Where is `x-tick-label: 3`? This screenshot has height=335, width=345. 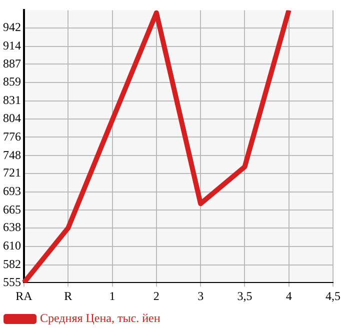 x-tick-label: 3 is located at coordinates (201, 295).